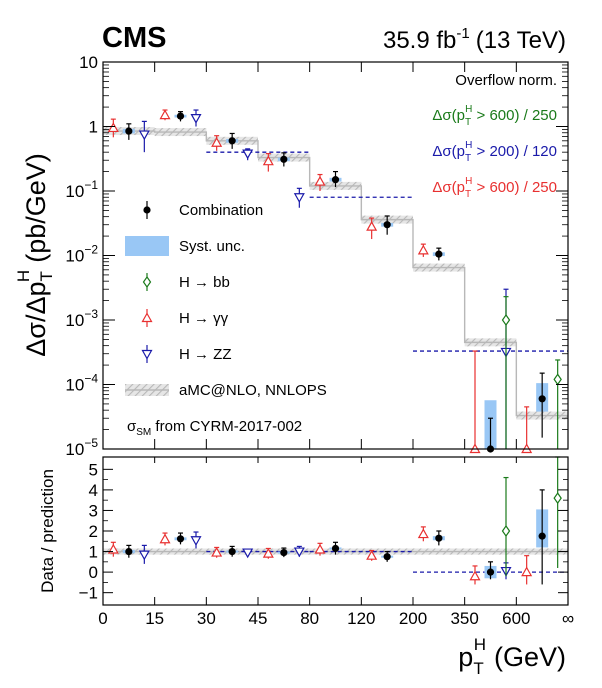  Describe the element at coordinates (258, 618) in the screenshot. I see `x-tick-label-3: 45` at that location.